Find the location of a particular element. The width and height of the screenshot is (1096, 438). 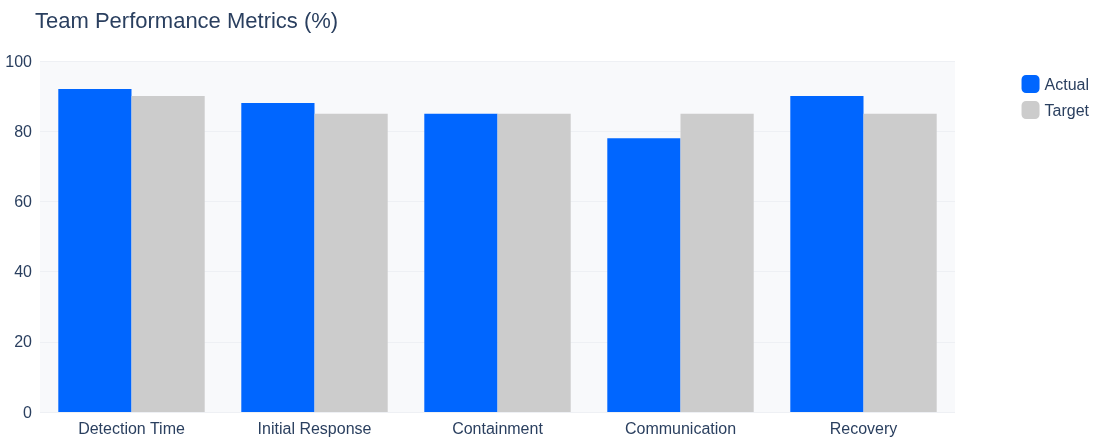

x-tick-label: Communication is located at coordinates (680, 428).